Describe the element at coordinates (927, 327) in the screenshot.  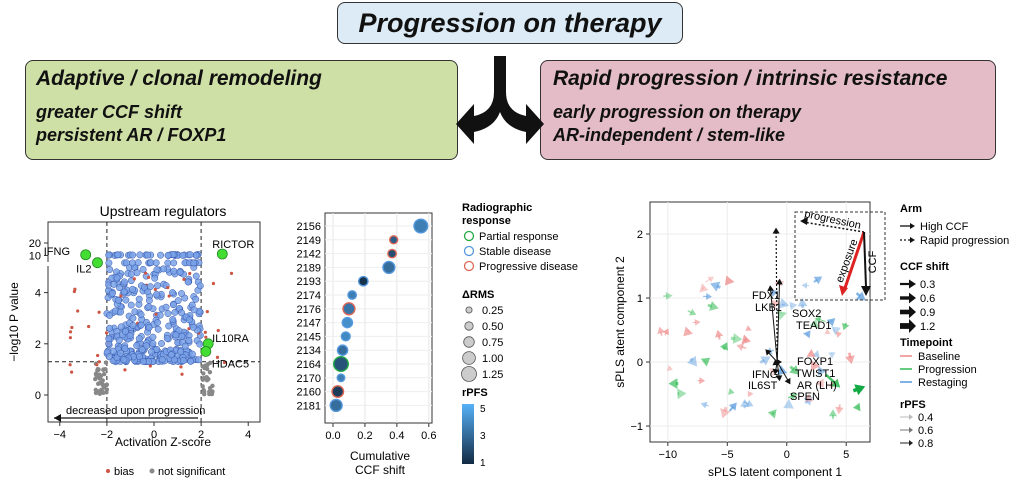
I see `ccf-legend-label: 1.2` at that location.